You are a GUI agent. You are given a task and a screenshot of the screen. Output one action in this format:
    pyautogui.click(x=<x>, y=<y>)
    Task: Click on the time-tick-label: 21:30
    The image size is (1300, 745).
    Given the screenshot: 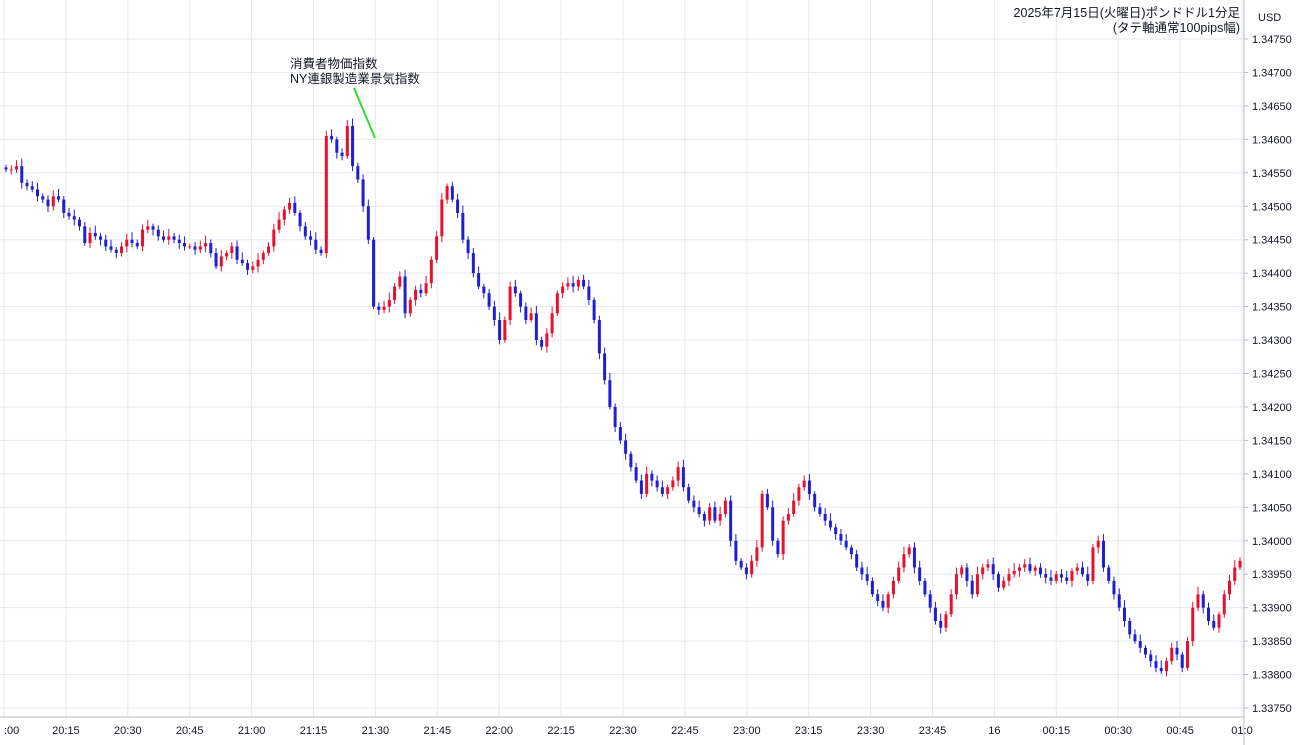 What is the action you would take?
    pyautogui.click(x=376, y=731)
    